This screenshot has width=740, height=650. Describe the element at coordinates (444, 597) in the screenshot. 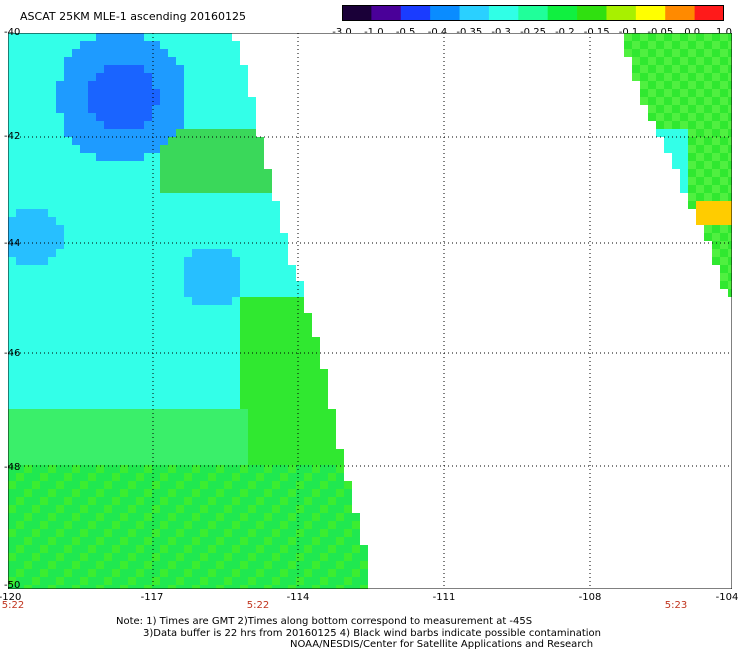

I see `lon-label-111: -111` at that location.